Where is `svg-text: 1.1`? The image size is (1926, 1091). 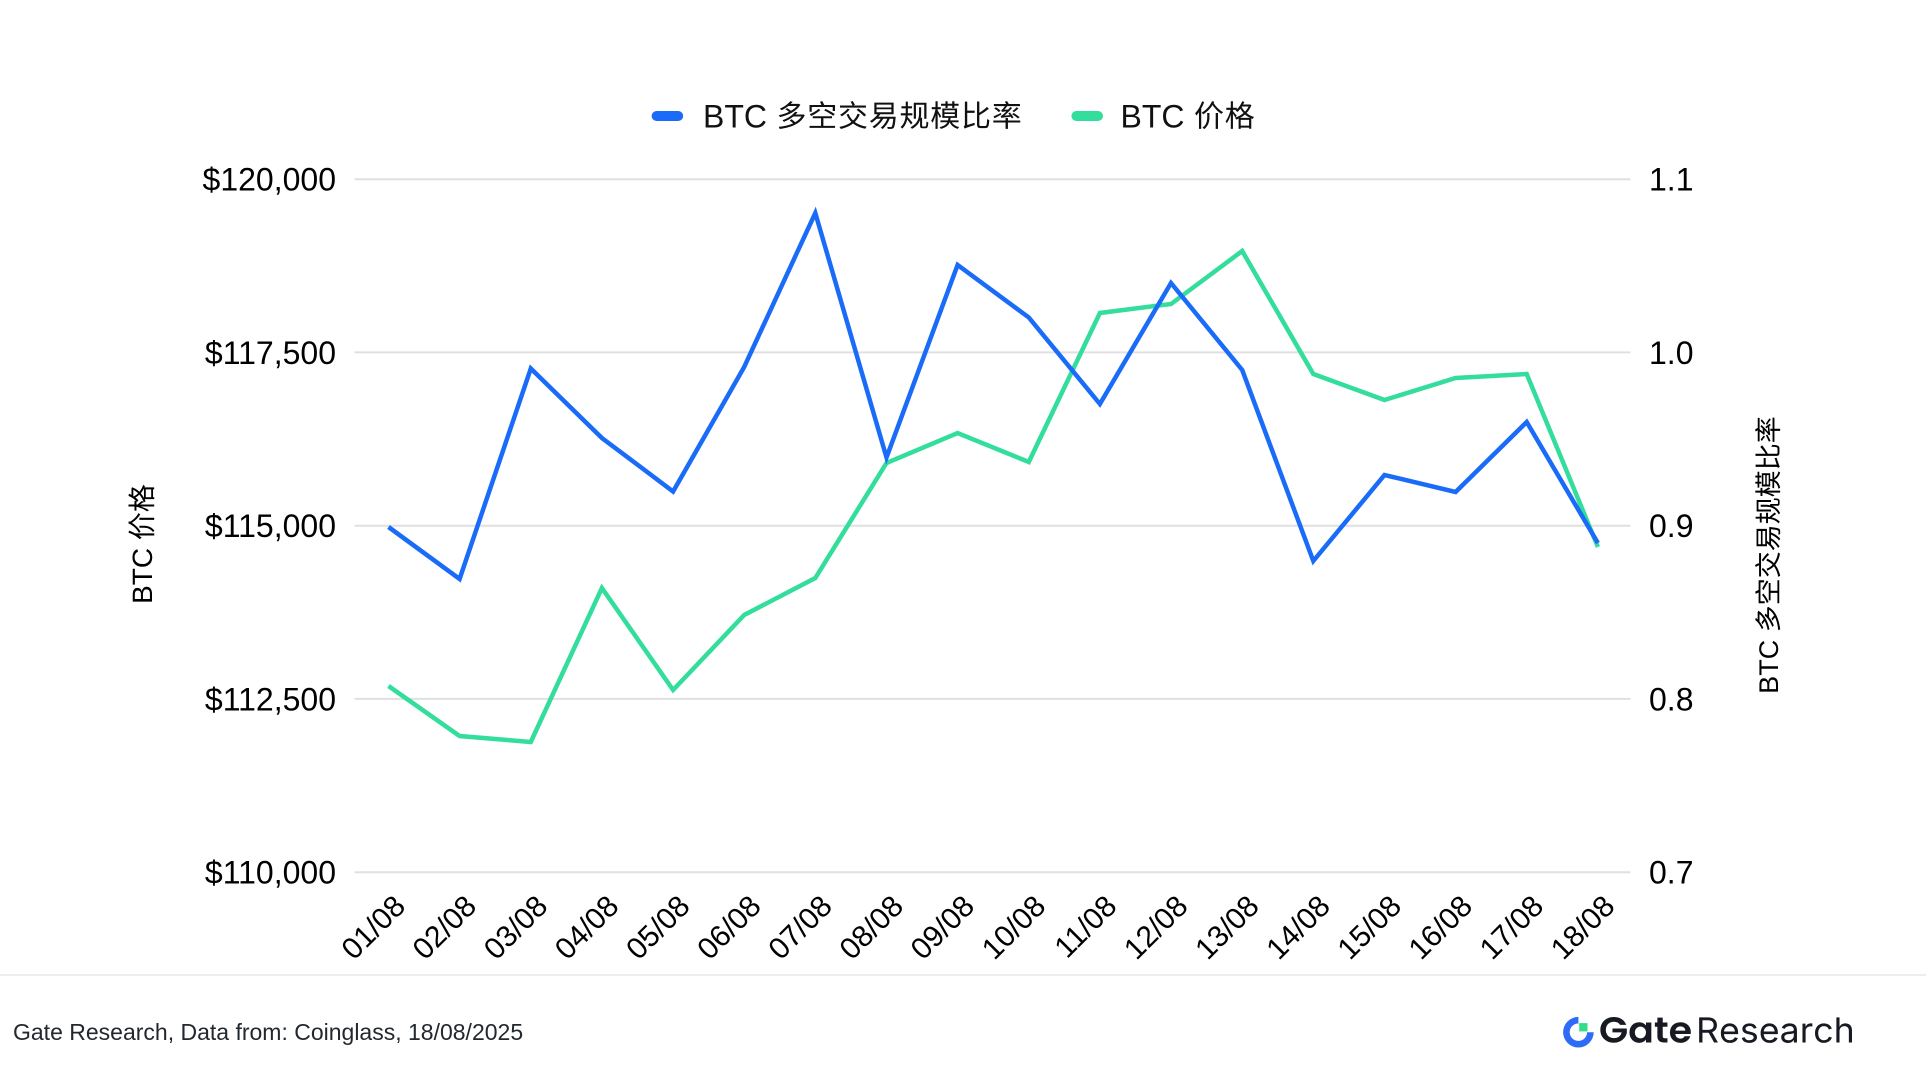 svg-text: 1.1 is located at coordinates (1671, 180).